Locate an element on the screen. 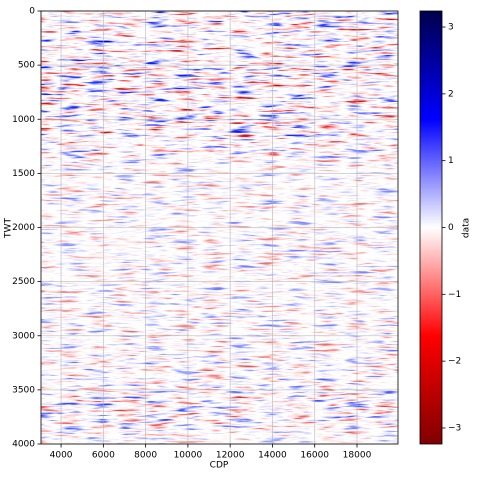 The image size is (477, 478). colorbar-tick-label: −3 is located at coordinates (454, 428).